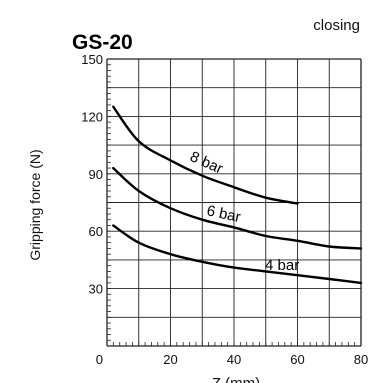 This screenshot has width=375, height=383. What do you see at coordinates (99, 359) in the screenshot?
I see `x-tick-label: 0` at bounding box center [99, 359].